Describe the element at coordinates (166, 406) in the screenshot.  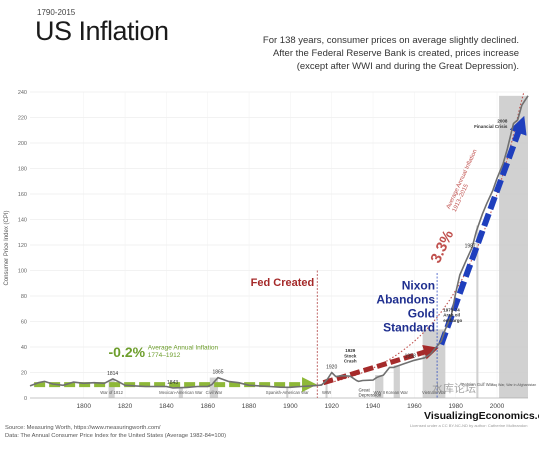
I see `x-tick-label: 1840` at that location.